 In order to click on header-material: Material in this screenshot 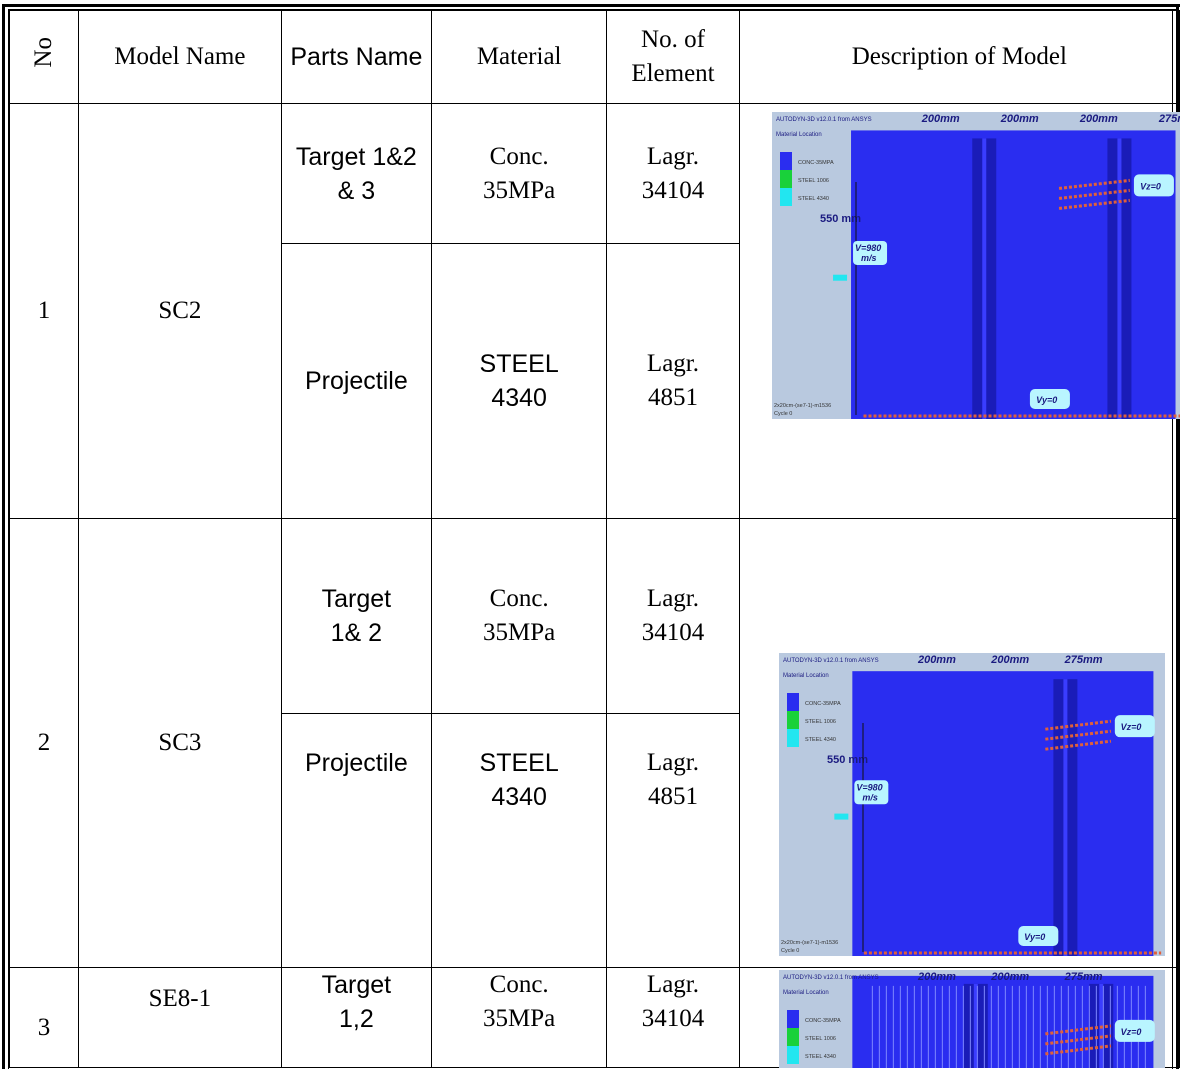, I will do `click(519, 57)`.